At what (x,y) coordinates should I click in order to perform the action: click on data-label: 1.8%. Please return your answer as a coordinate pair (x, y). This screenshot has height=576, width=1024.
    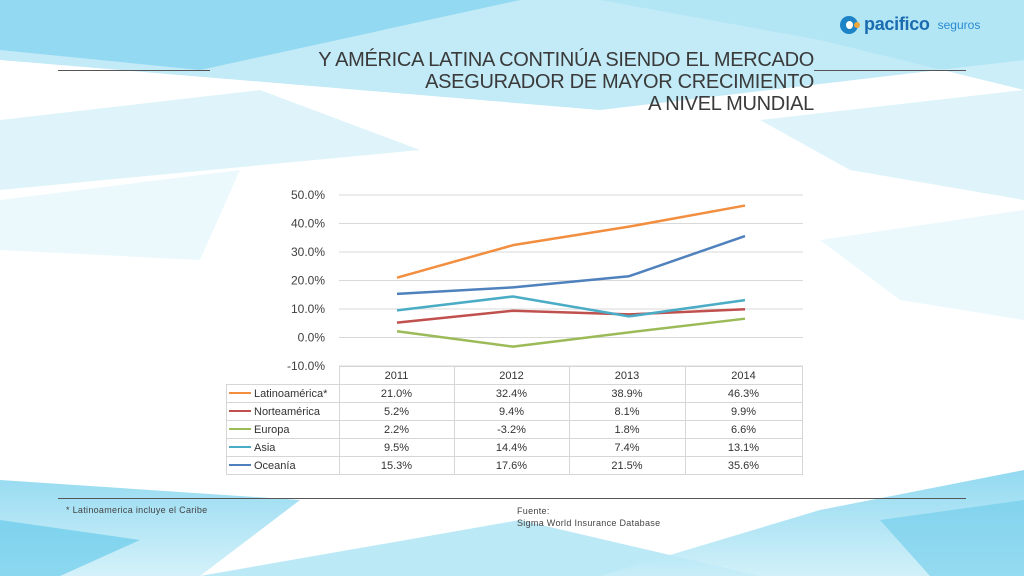
    Looking at the image, I should click on (627, 429).